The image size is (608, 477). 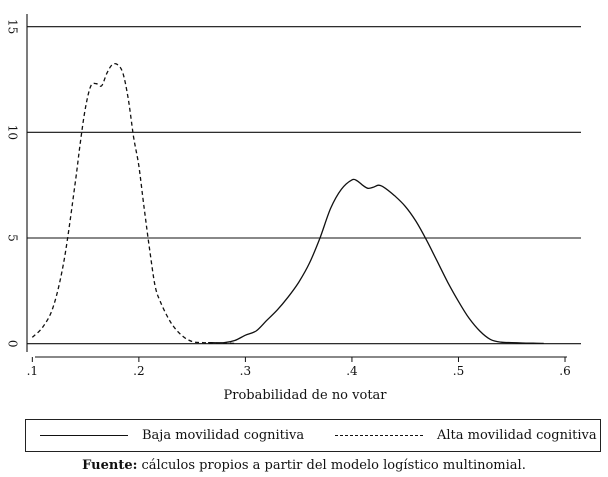 What do you see at coordinates (305, 395) in the screenshot?
I see `x-axis-label: Probabilidad de no votar` at bounding box center [305, 395].